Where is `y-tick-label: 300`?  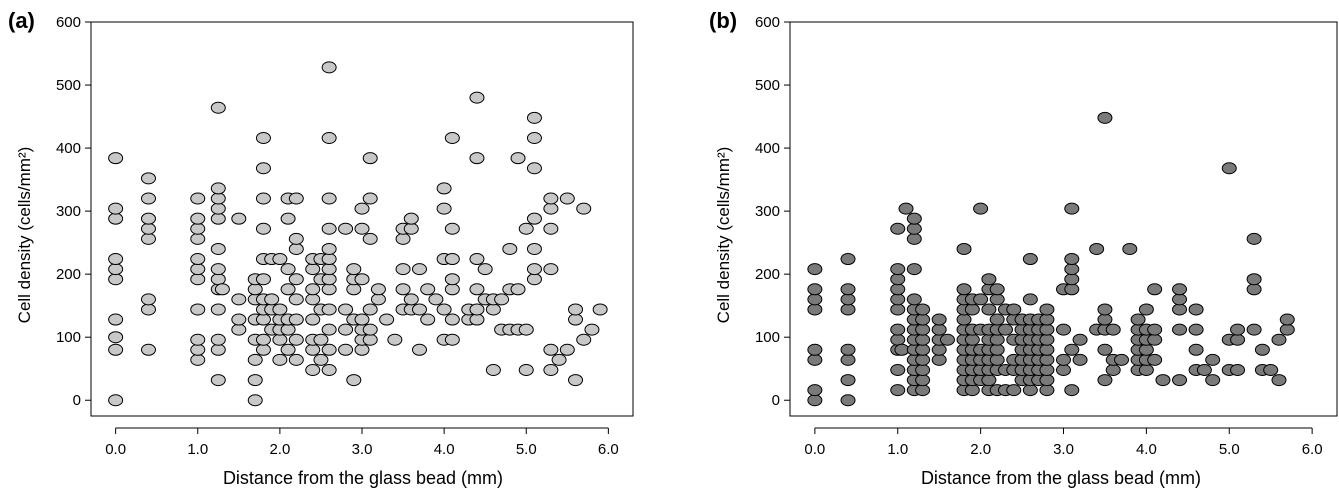 y-tick-label: 300 is located at coordinates (767, 211).